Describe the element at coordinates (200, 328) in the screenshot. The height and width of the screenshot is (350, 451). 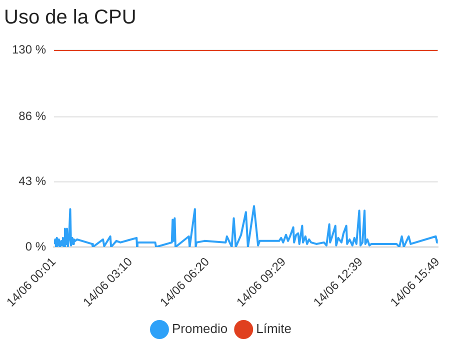
I see `legend-label: Promedio` at that location.